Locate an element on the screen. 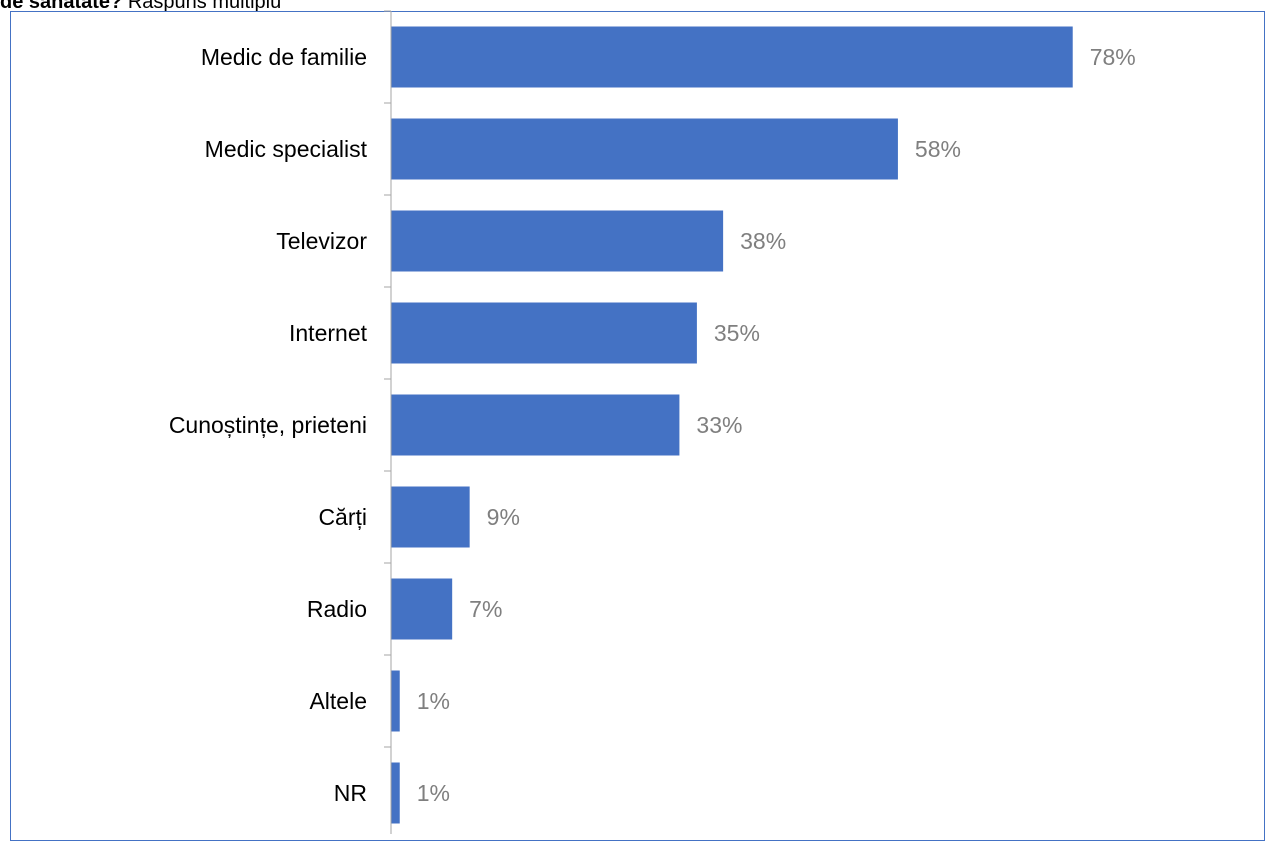 The height and width of the screenshot is (841, 1269). category-label: Medic specialist is located at coordinates (286, 149).